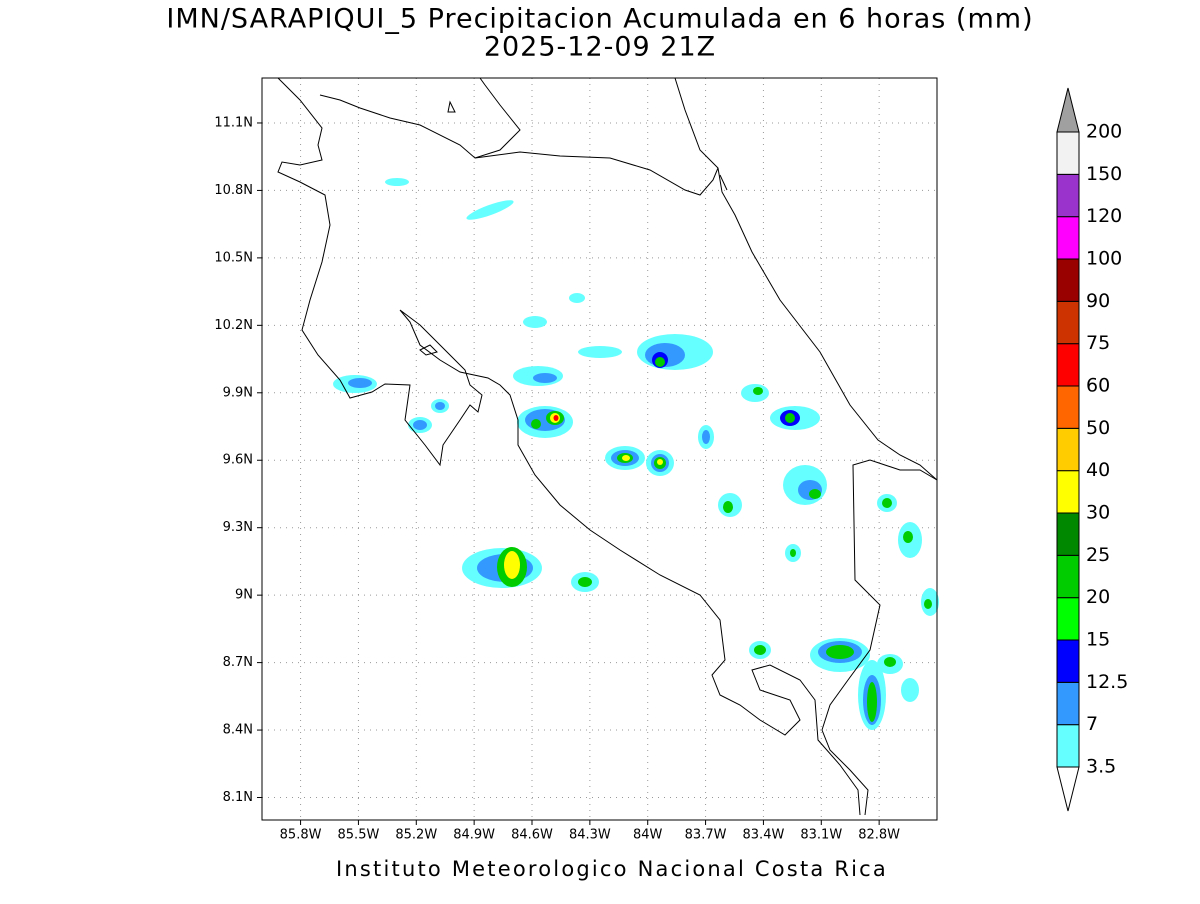 The height and width of the screenshot is (904, 1200). Describe the element at coordinates (1098, 470) in the screenshot. I see `colorbar-label: 40` at that location.